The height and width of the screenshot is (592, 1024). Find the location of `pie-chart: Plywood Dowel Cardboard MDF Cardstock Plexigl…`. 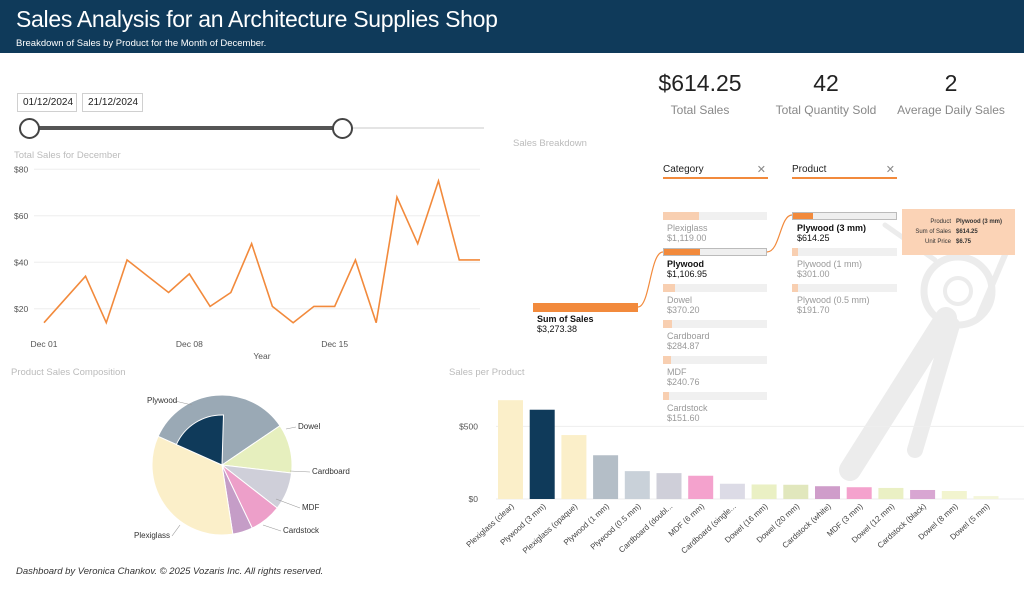

pie-chart: Plywood Dowel Cardboard MDF Cardstock Plexigl… is located at coordinates (242, 467).